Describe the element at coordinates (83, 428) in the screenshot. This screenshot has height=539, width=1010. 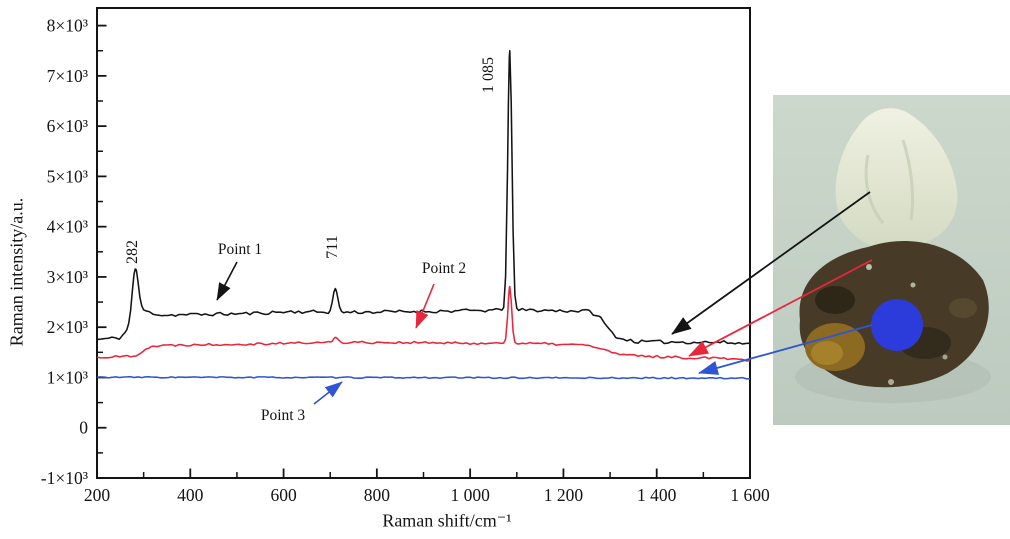
I see `y-tick-label: 0` at that location.